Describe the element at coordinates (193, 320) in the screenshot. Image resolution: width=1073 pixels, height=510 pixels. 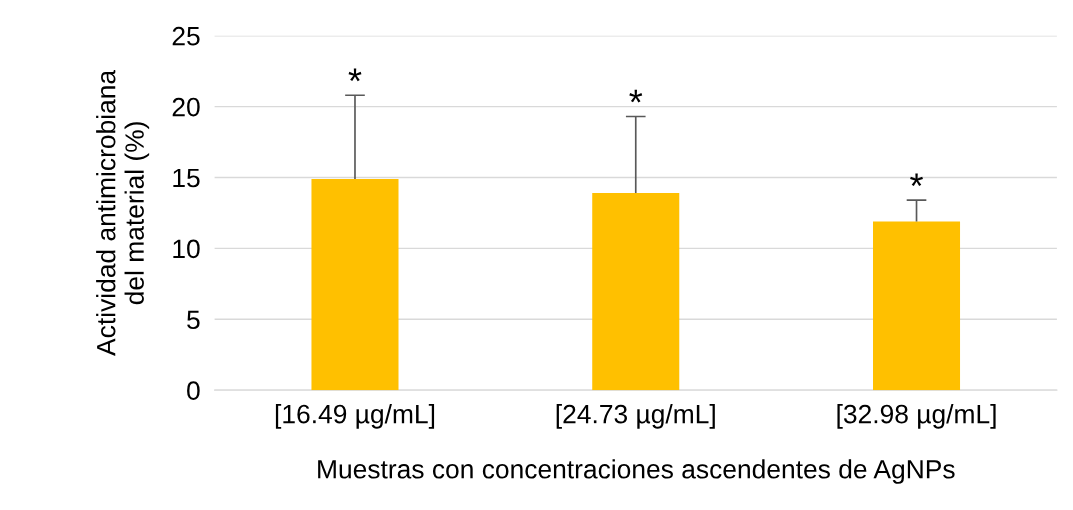
I see `y-tick-label: 5` at that location.